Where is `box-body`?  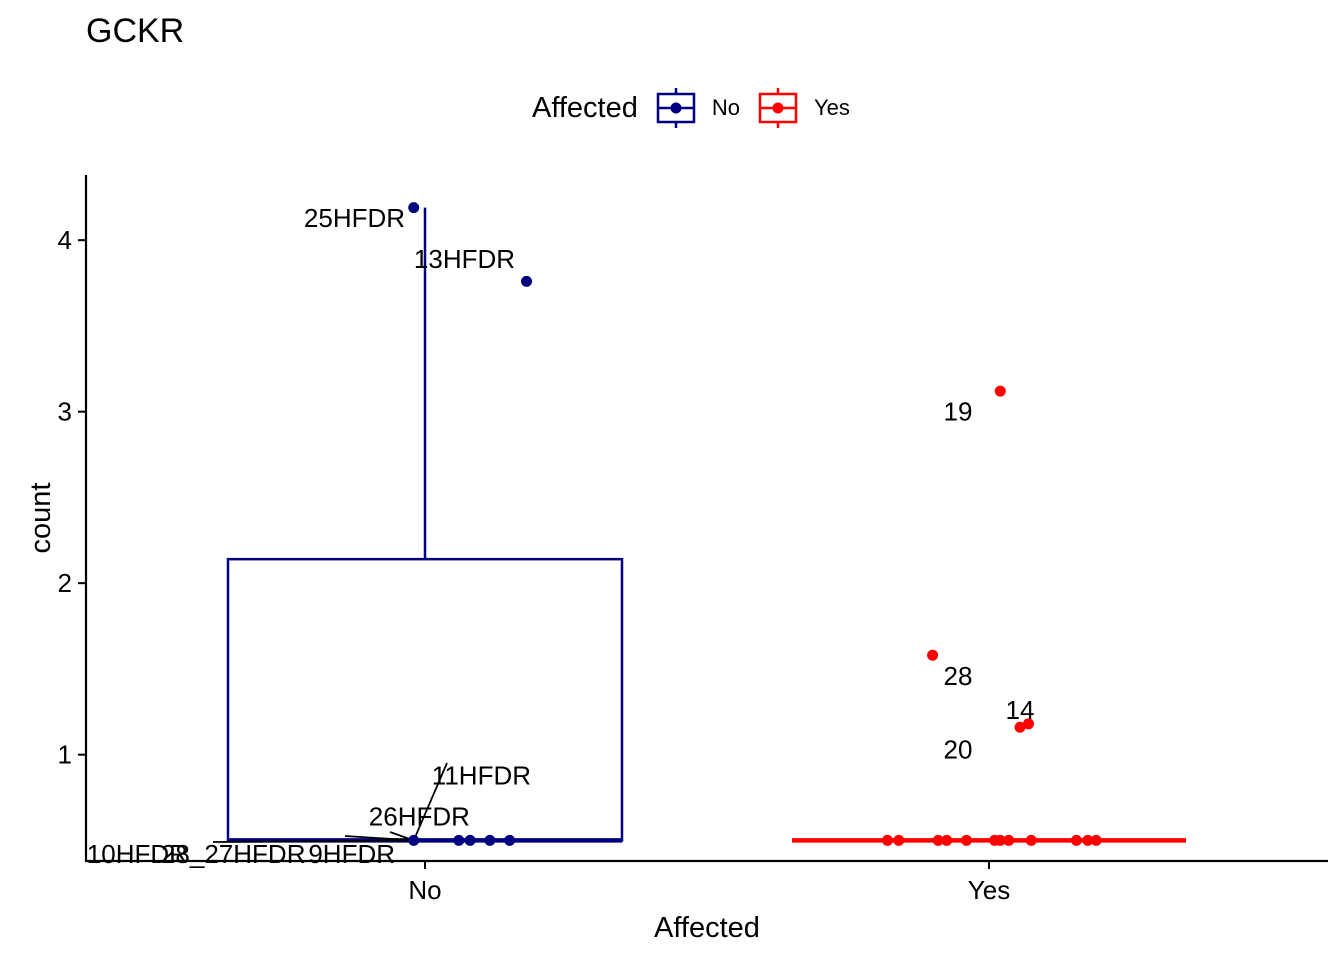 box-body is located at coordinates (425, 699).